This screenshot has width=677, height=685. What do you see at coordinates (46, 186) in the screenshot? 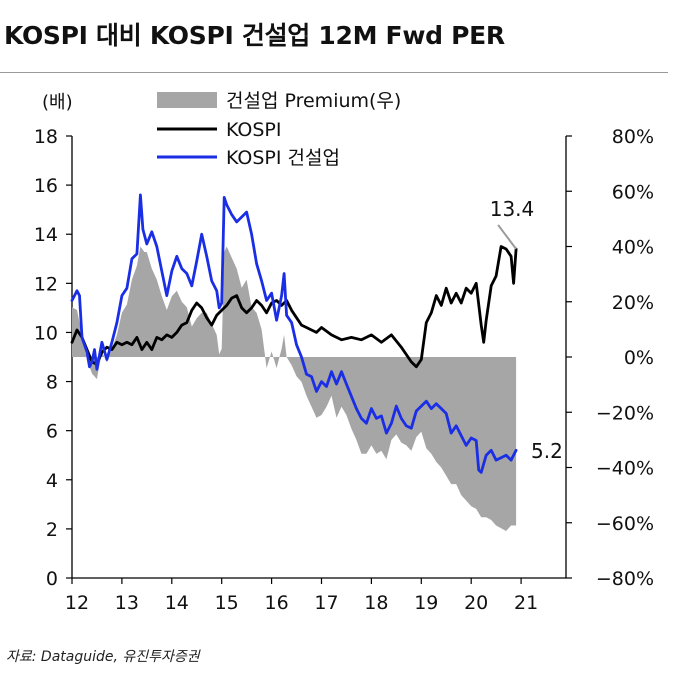
I see `left-tick-label: 16` at bounding box center [46, 186].